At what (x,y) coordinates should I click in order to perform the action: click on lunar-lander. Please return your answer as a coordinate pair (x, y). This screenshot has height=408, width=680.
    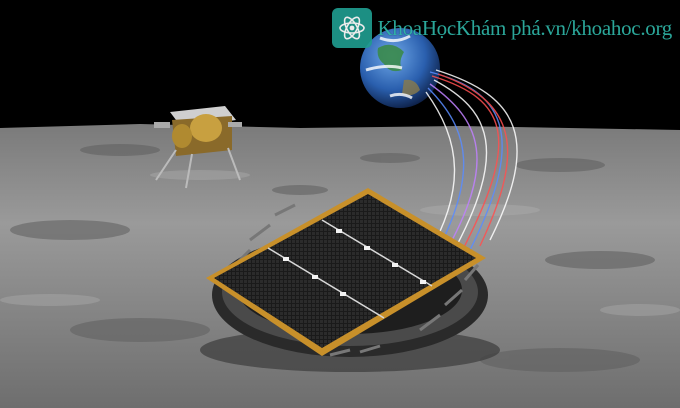
    Looking at the image, I should click on (198, 147).